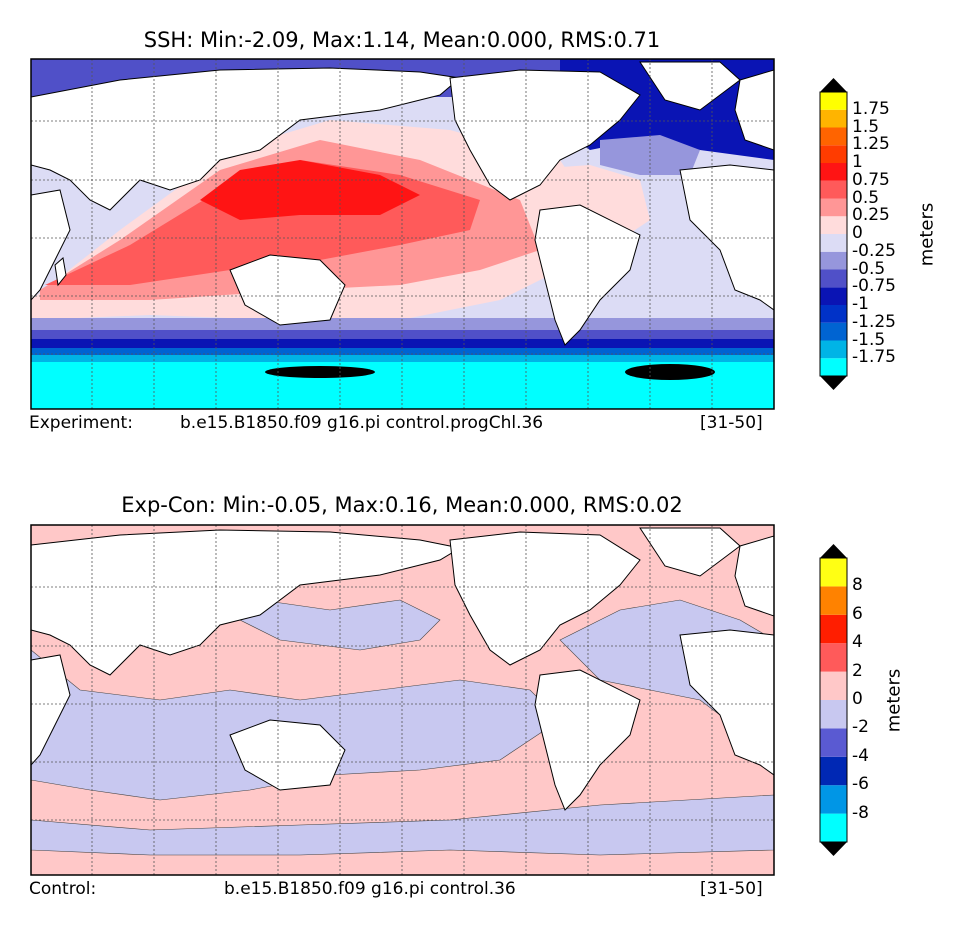 The image size is (965, 930). Describe the element at coordinates (860, 755) in the screenshot. I see `cb2-tick-label: -4` at that location.